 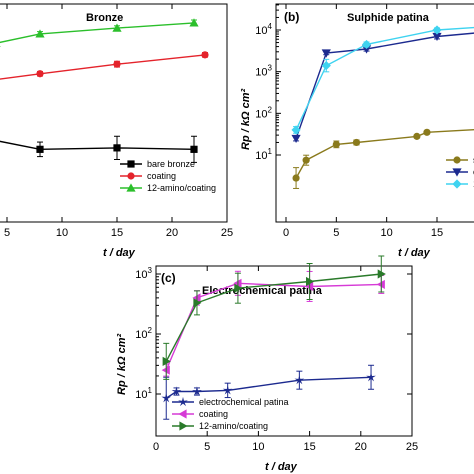 I want to click on panel-c-label: (c), so click(x=168, y=278).